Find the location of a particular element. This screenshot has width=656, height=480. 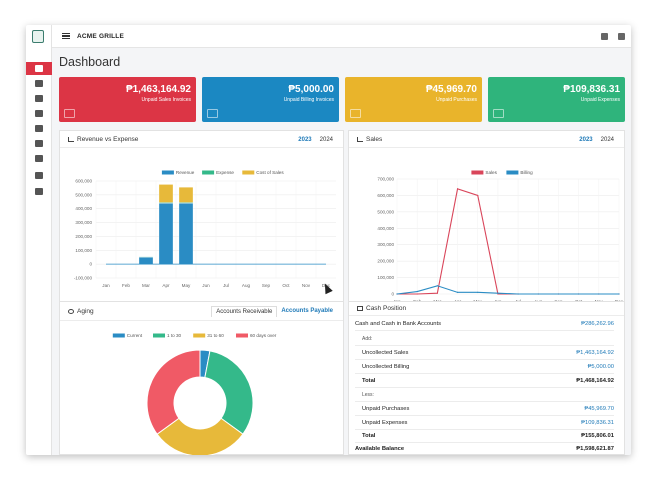

card-unpaid-purchases: ₱45,969.70 Unpaid Purchases is located at coordinates (413, 99).